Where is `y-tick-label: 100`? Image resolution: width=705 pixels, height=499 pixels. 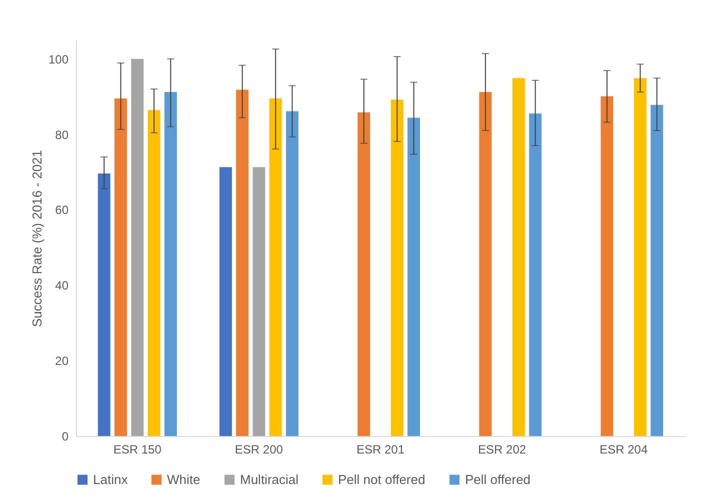
y-tick-label: 100 is located at coordinates (58, 59).